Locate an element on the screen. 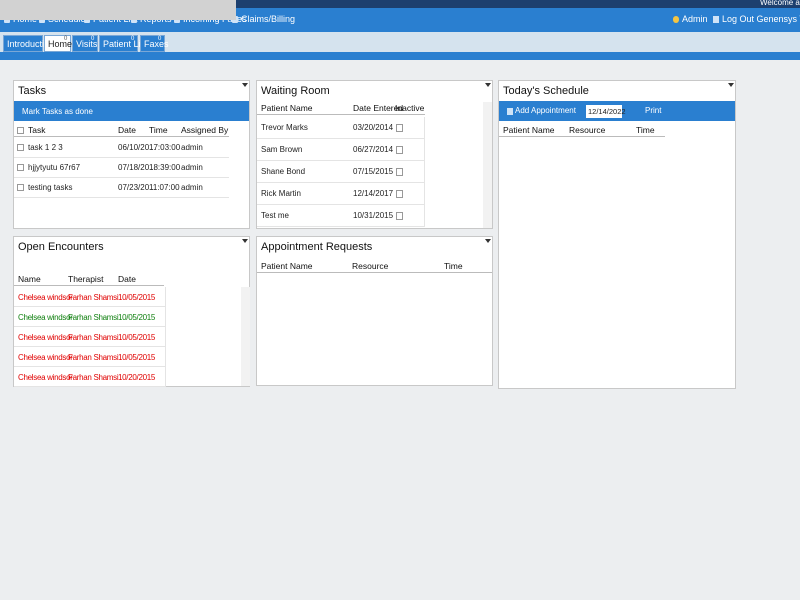 Image resolution: width=800 pixels, height=600 pixels. column-header: Therapist is located at coordinates (86, 279).